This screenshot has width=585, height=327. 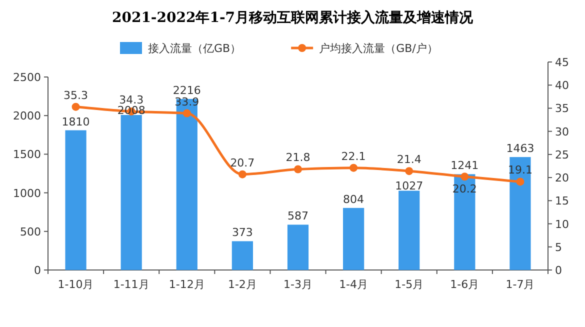 What do you see at coordinates (378, 48) in the screenshot?
I see `legend-label: 户均接入流量（GB/户）` at bounding box center [378, 48].